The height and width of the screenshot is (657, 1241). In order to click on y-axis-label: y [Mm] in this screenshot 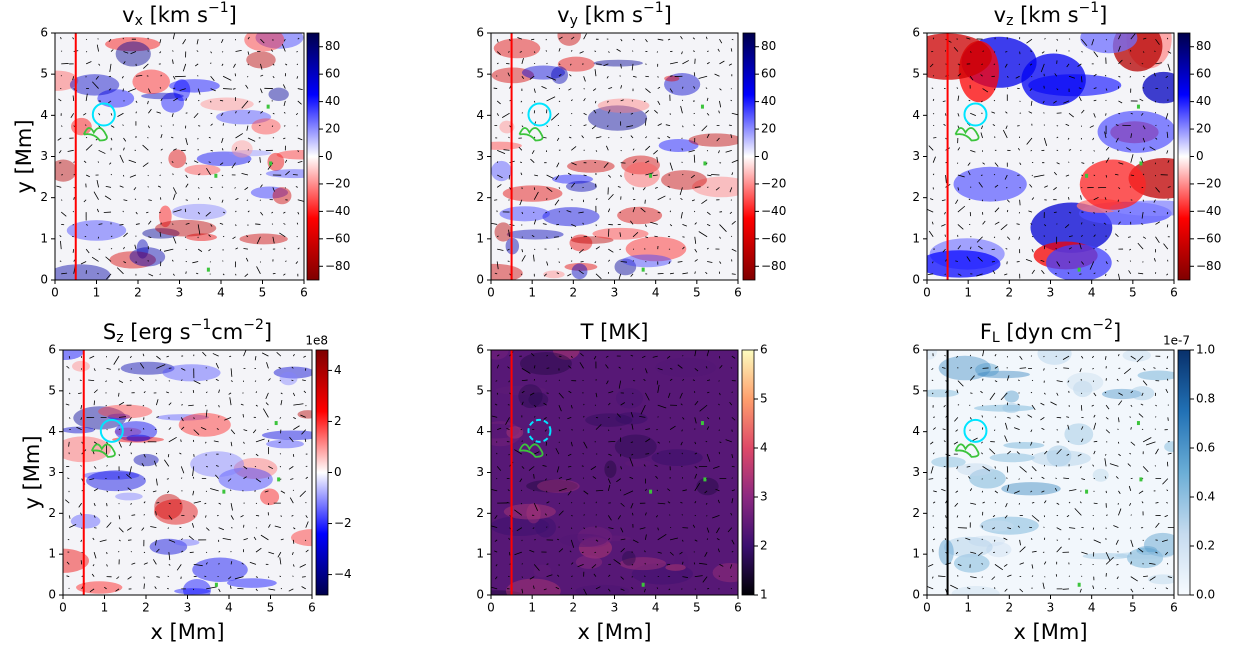, I will do `click(32, 472)`.